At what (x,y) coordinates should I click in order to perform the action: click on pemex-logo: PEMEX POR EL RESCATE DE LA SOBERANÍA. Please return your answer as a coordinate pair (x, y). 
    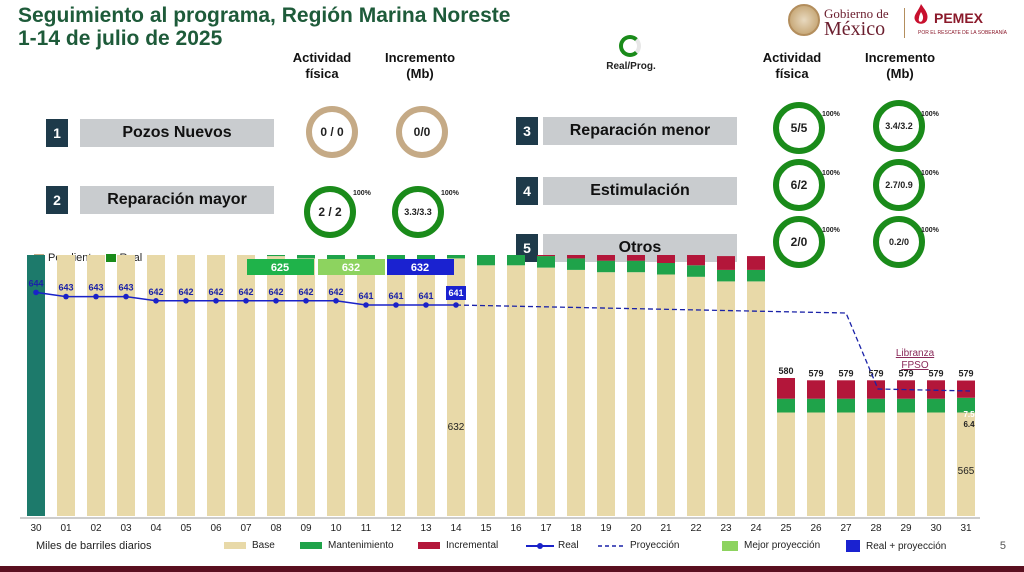
    Looking at the image, I should click on (965, 23).